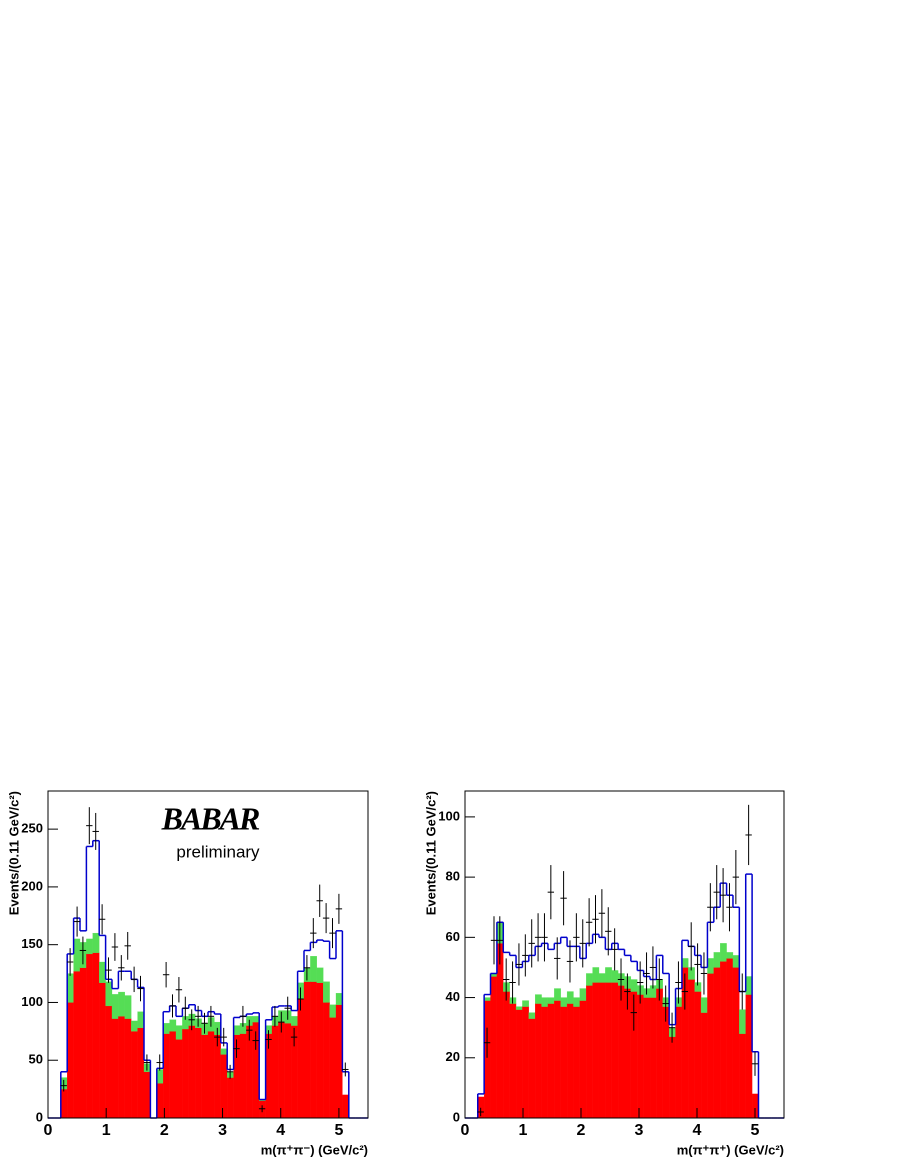 Image resolution: width=899 pixels, height=1163 pixels. What do you see at coordinates (314, 1149) in the screenshot?
I see `x-axis-label: m(π⁺π⁻) (GeV/c²)` at bounding box center [314, 1149].